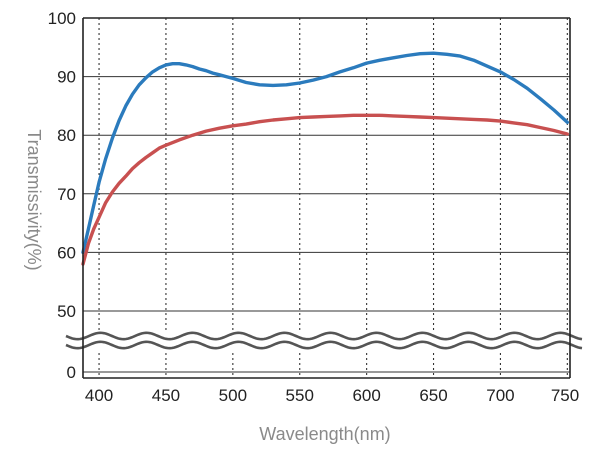 The height and width of the screenshot is (460, 600). Describe the element at coordinates (71, 372) in the screenshot. I see `y-tick-label-0: 0` at that location.